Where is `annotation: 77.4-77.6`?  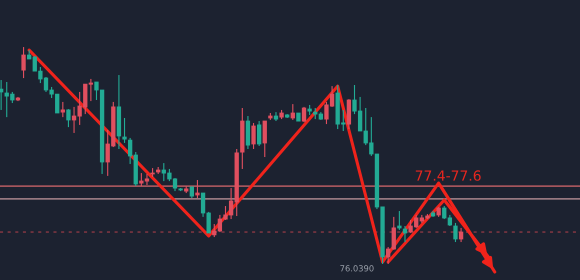 annotation: 77.4-77.6 is located at coordinates (448, 175).